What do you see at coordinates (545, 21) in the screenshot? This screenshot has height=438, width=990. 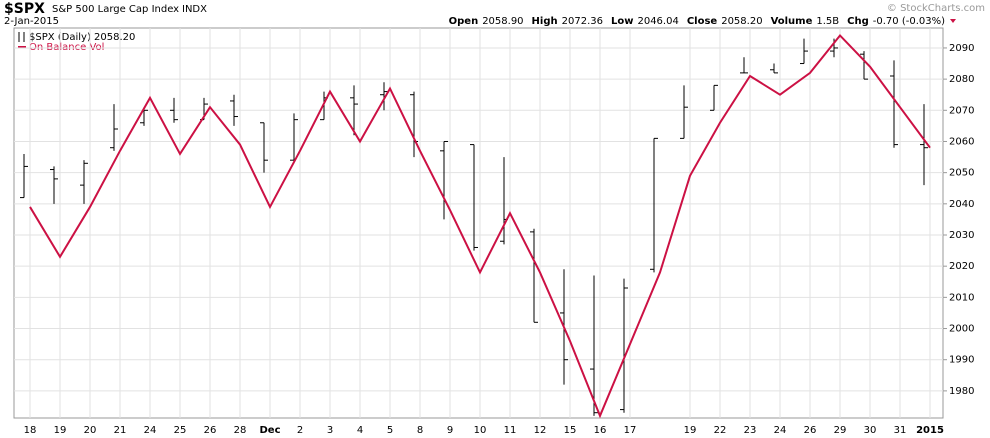 I see `stat-label: High` at bounding box center [545, 21].